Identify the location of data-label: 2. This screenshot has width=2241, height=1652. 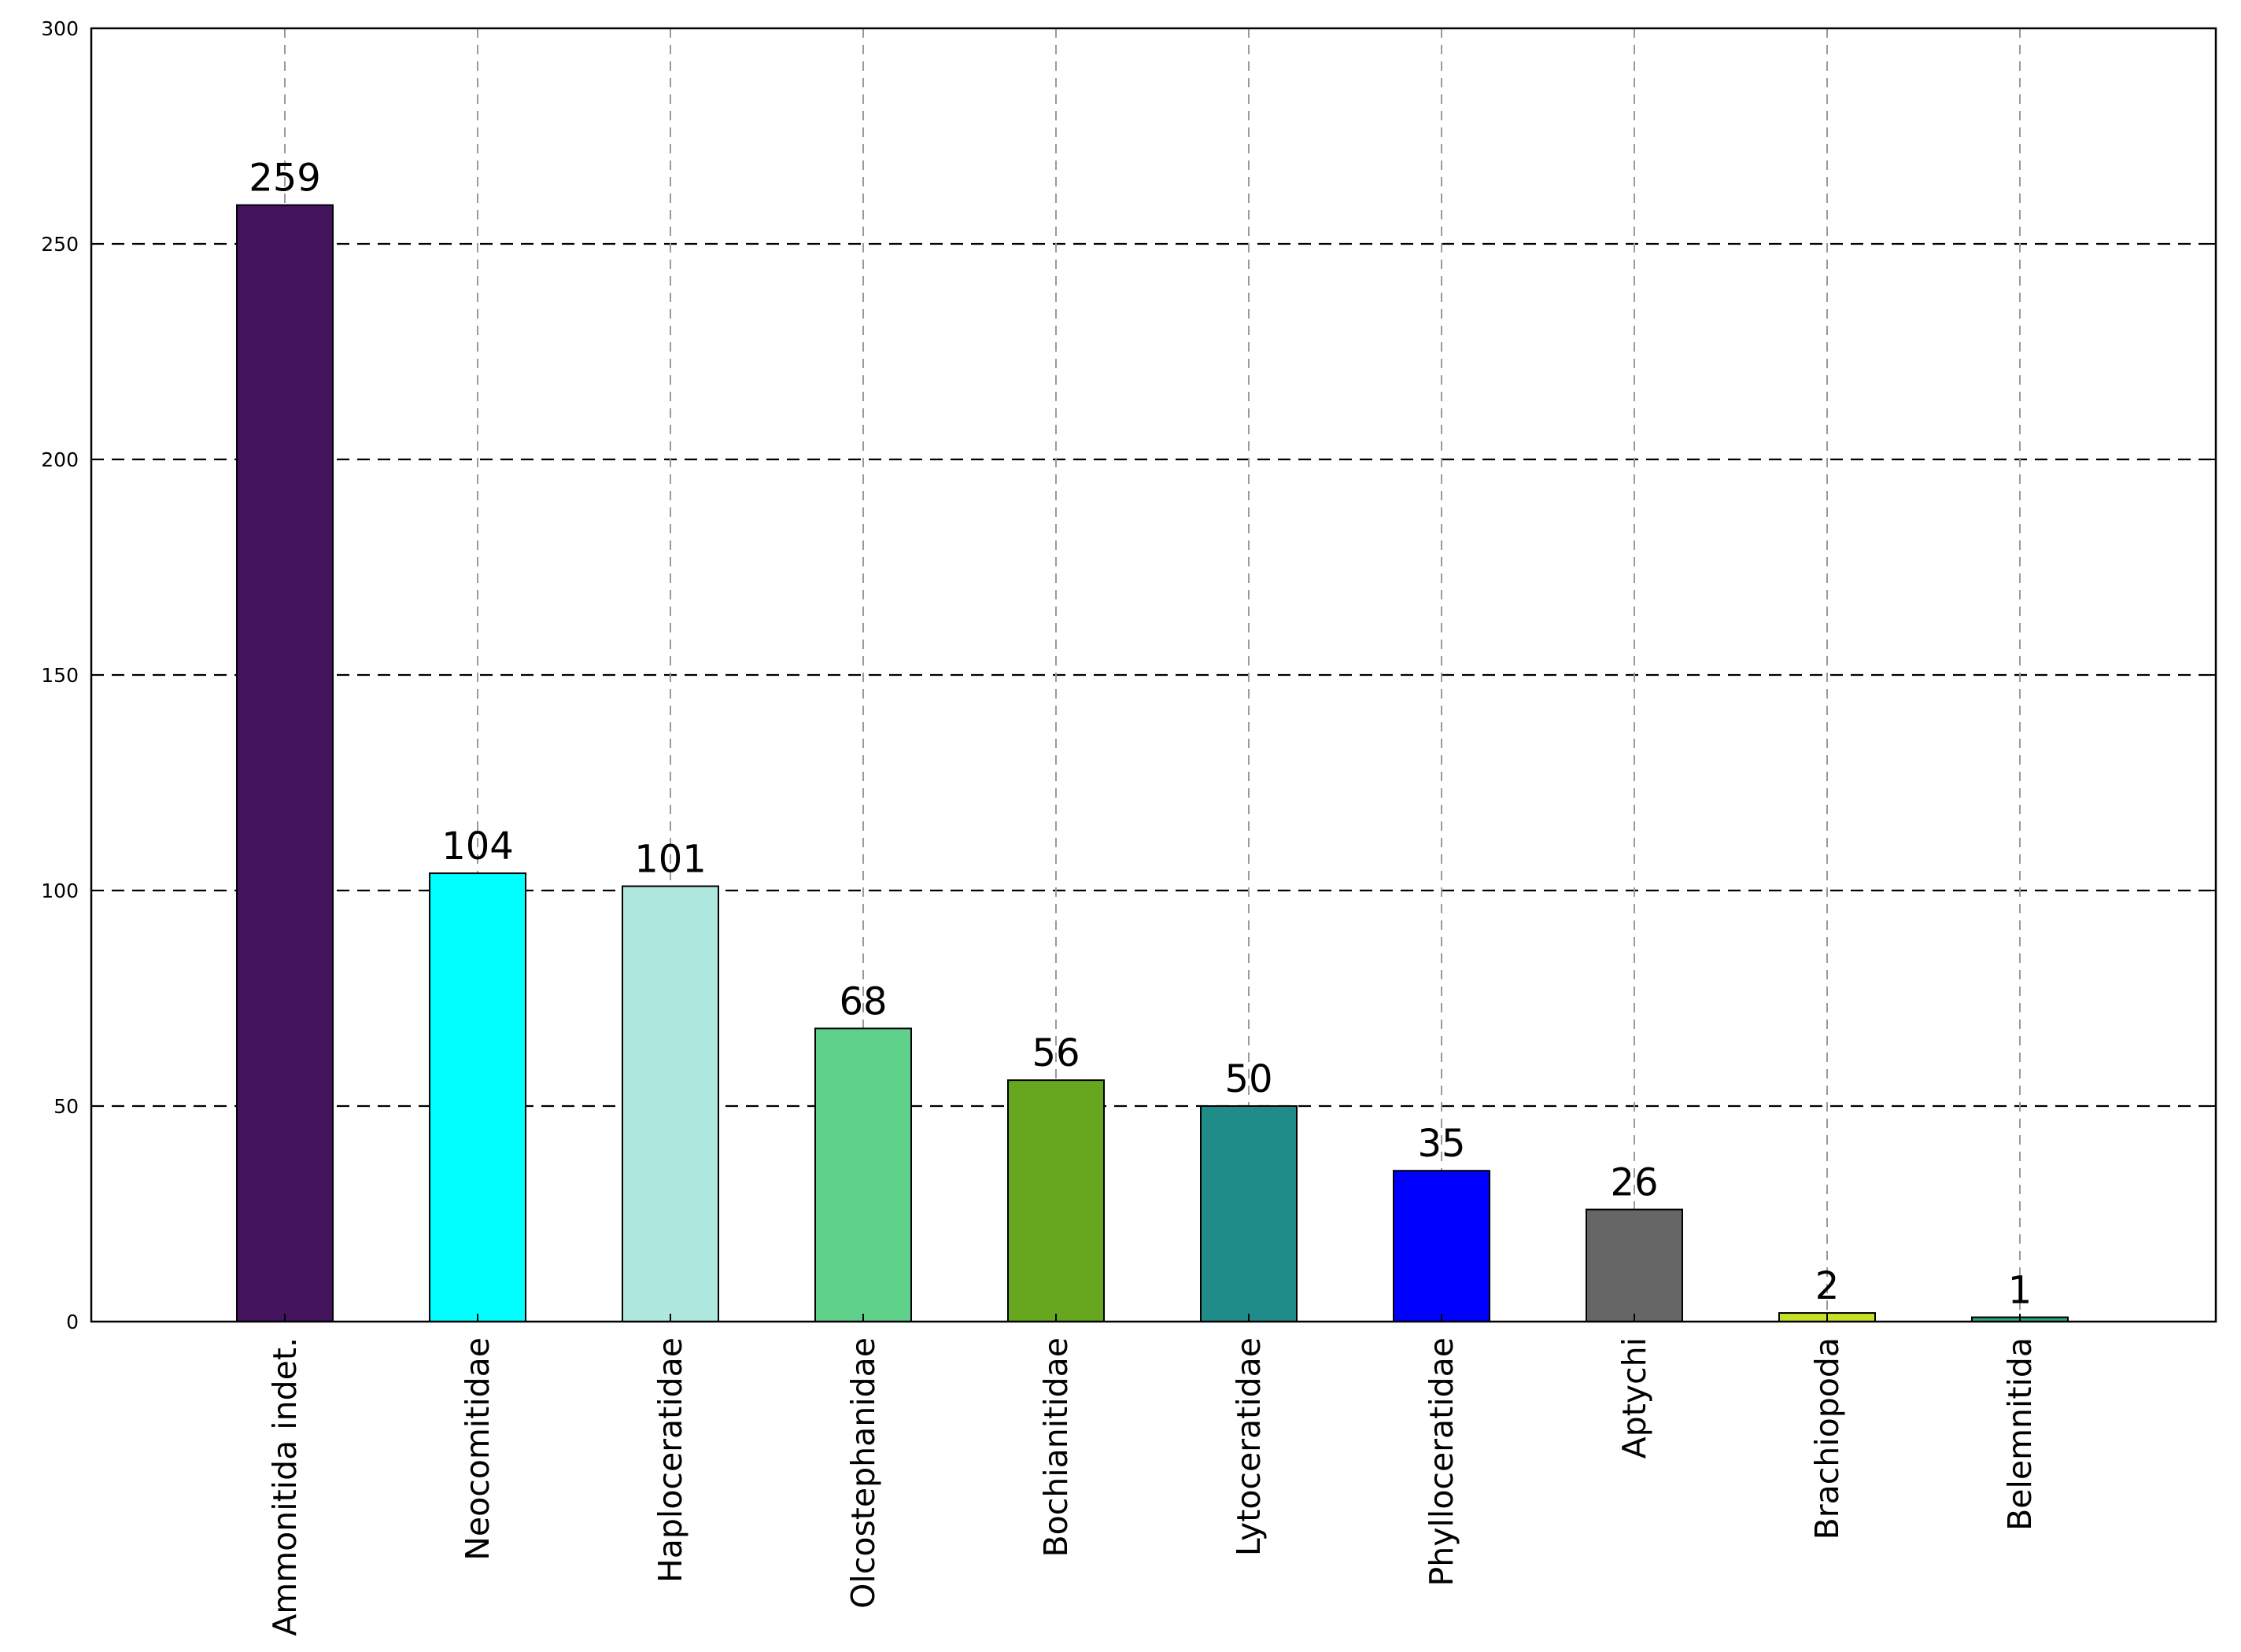
(1827, 1286).